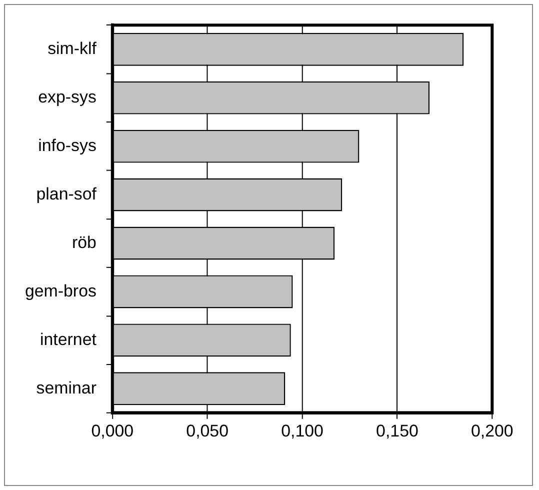  I want to click on x-tick-label: 0,150, so click(397, 431).